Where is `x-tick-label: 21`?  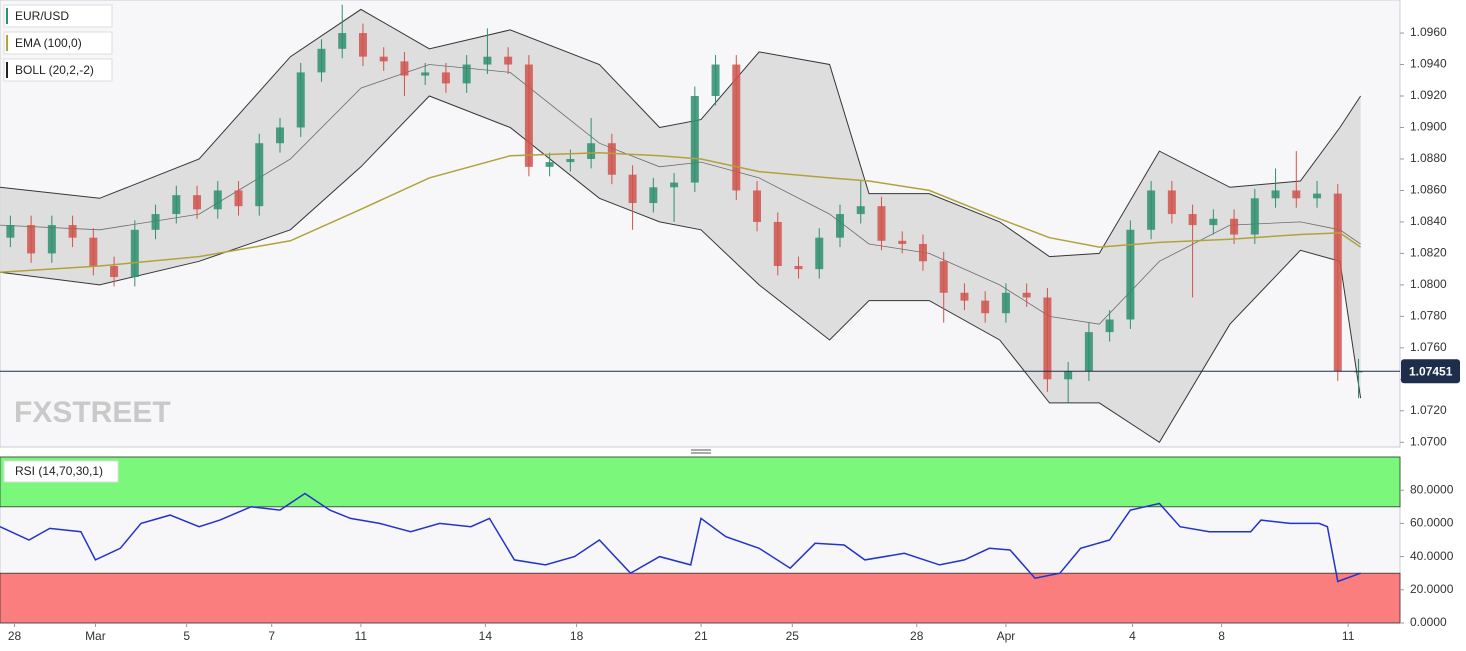
x-tick-label: 21 is located at coordinates (701, 636).